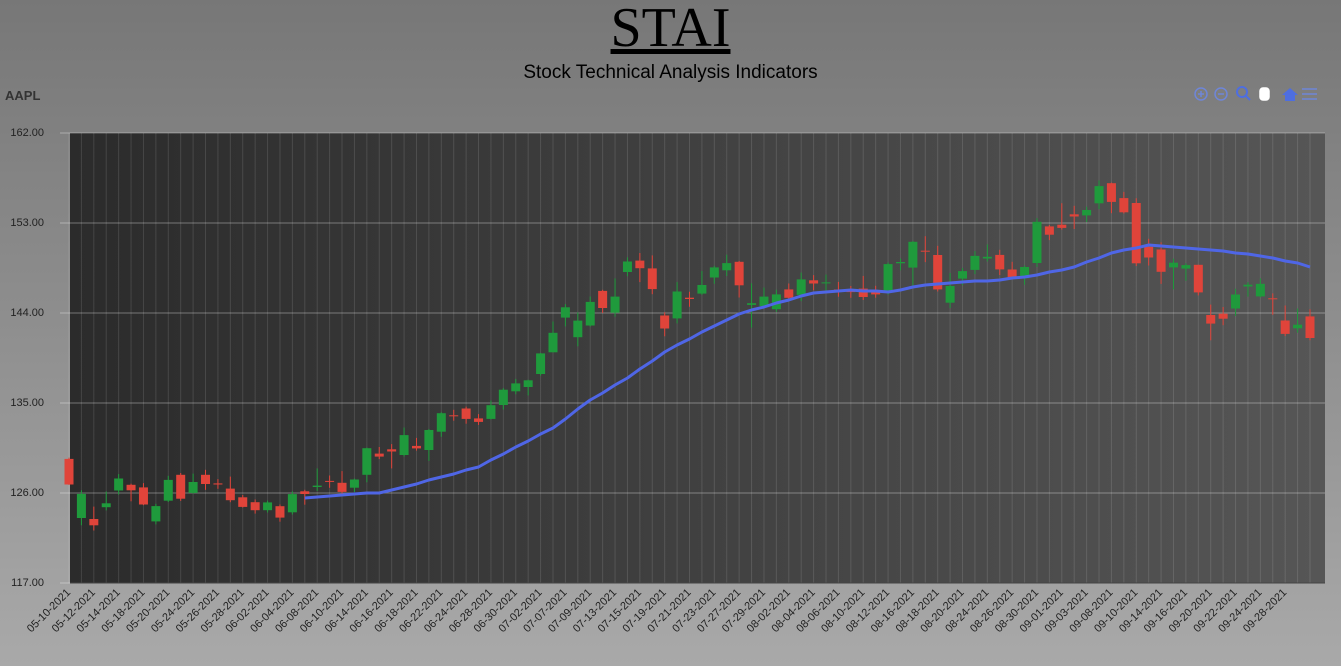  Describe the element at coordinates (23, 95) in the screenshot. I see `ticker: AAPL` at that location.